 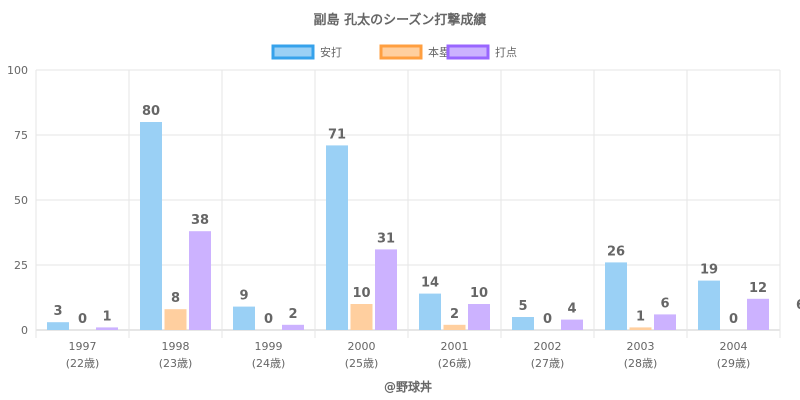 What do you see at coordinates (400, 20) in the screenshot?
I see `chart-title: 副島 孔太のシーズン打撃成績` at bounding box center [400, 20].